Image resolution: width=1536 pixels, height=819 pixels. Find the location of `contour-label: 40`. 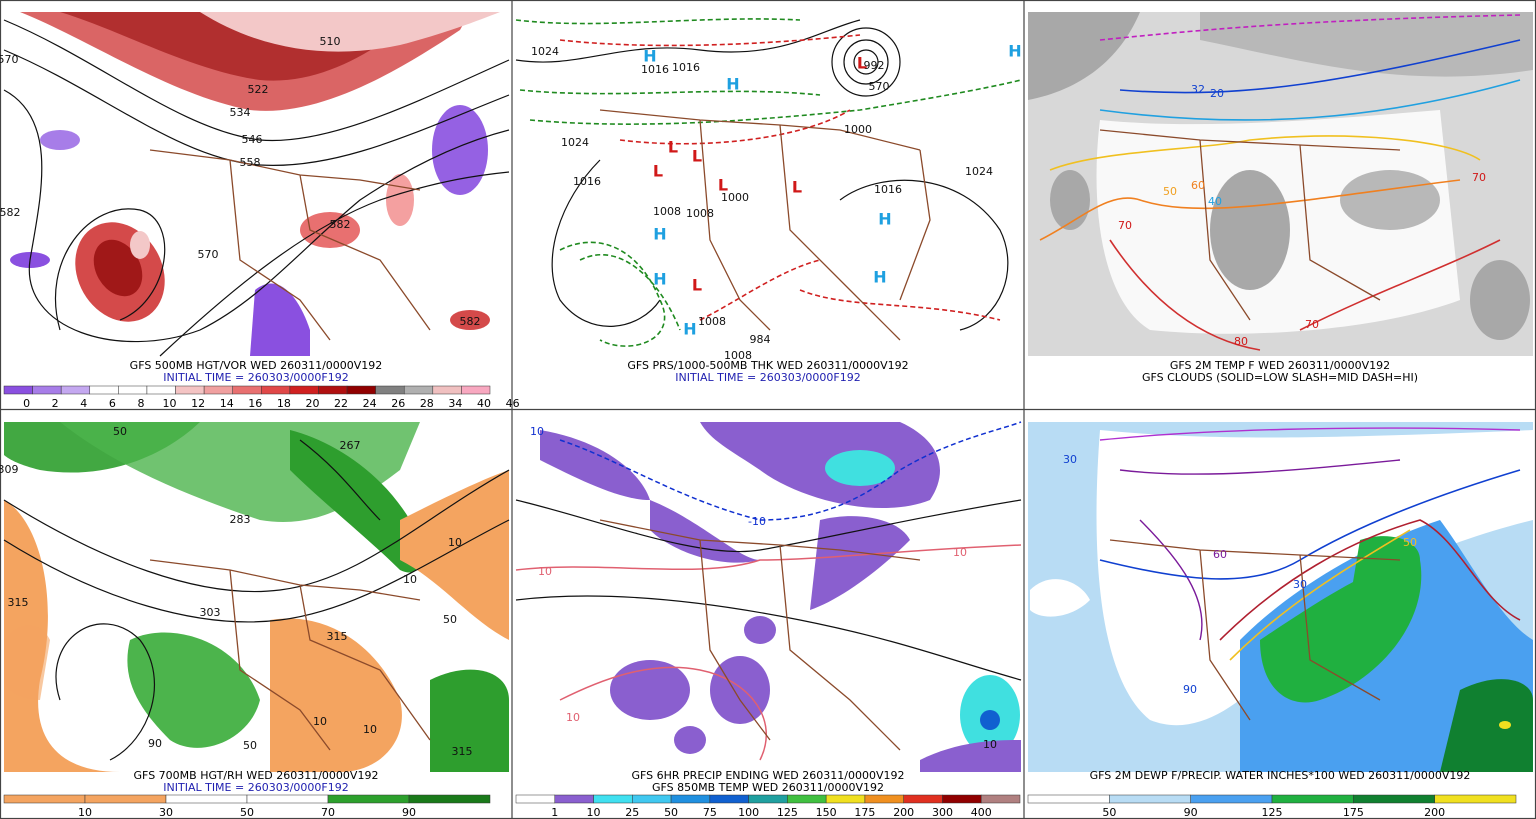

contour-label: 40 is located at coordinates (1215, 201).